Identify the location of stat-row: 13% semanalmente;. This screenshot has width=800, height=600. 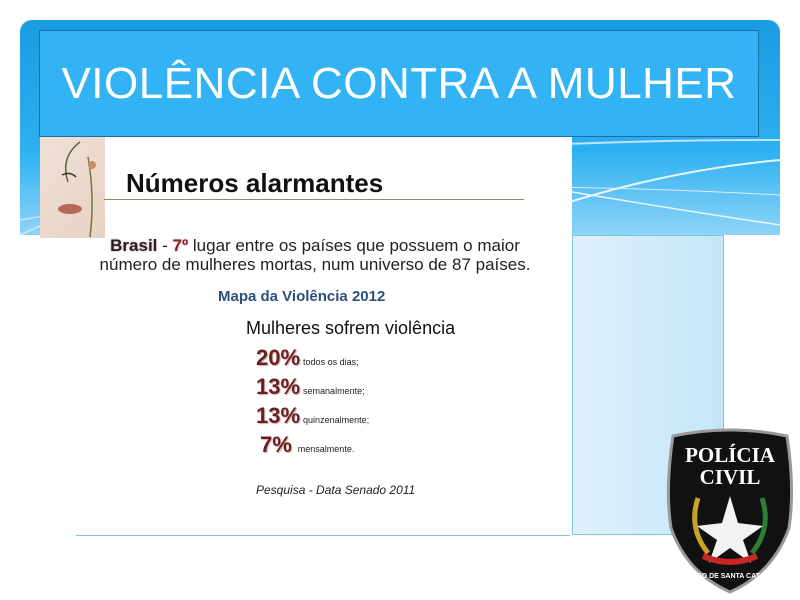
(310, 387).